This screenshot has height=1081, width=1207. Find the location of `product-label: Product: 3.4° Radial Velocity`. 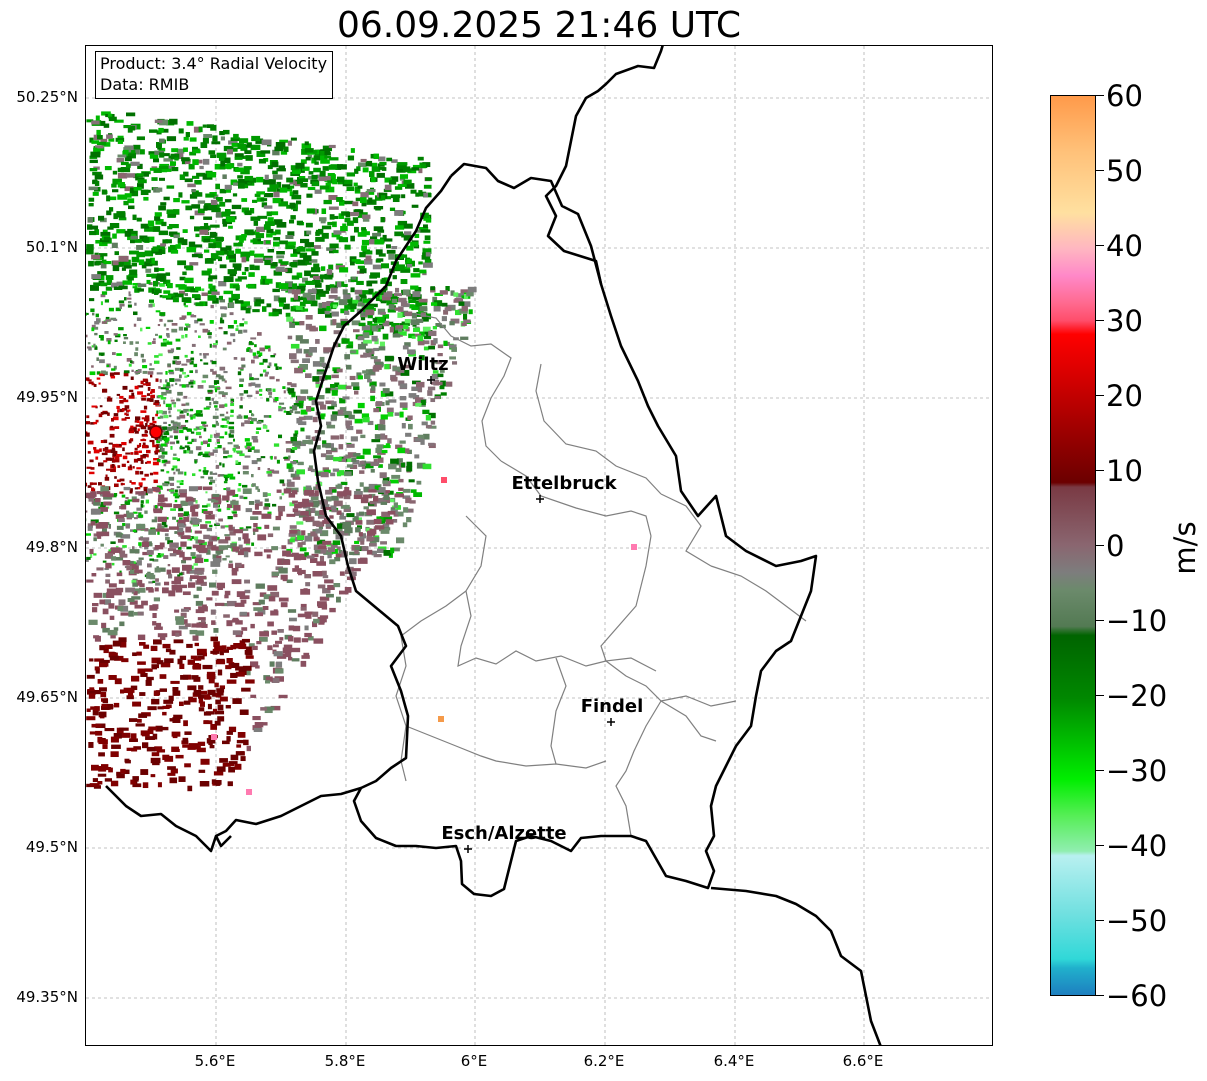

product-label: Product: 3.4° Radial Velocity is located at coordinates (214, 63).